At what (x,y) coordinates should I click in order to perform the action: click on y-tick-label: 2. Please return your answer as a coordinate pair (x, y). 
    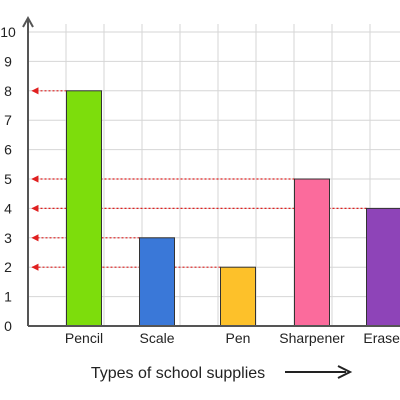
    Looking at the image, I should click on (8, 267).